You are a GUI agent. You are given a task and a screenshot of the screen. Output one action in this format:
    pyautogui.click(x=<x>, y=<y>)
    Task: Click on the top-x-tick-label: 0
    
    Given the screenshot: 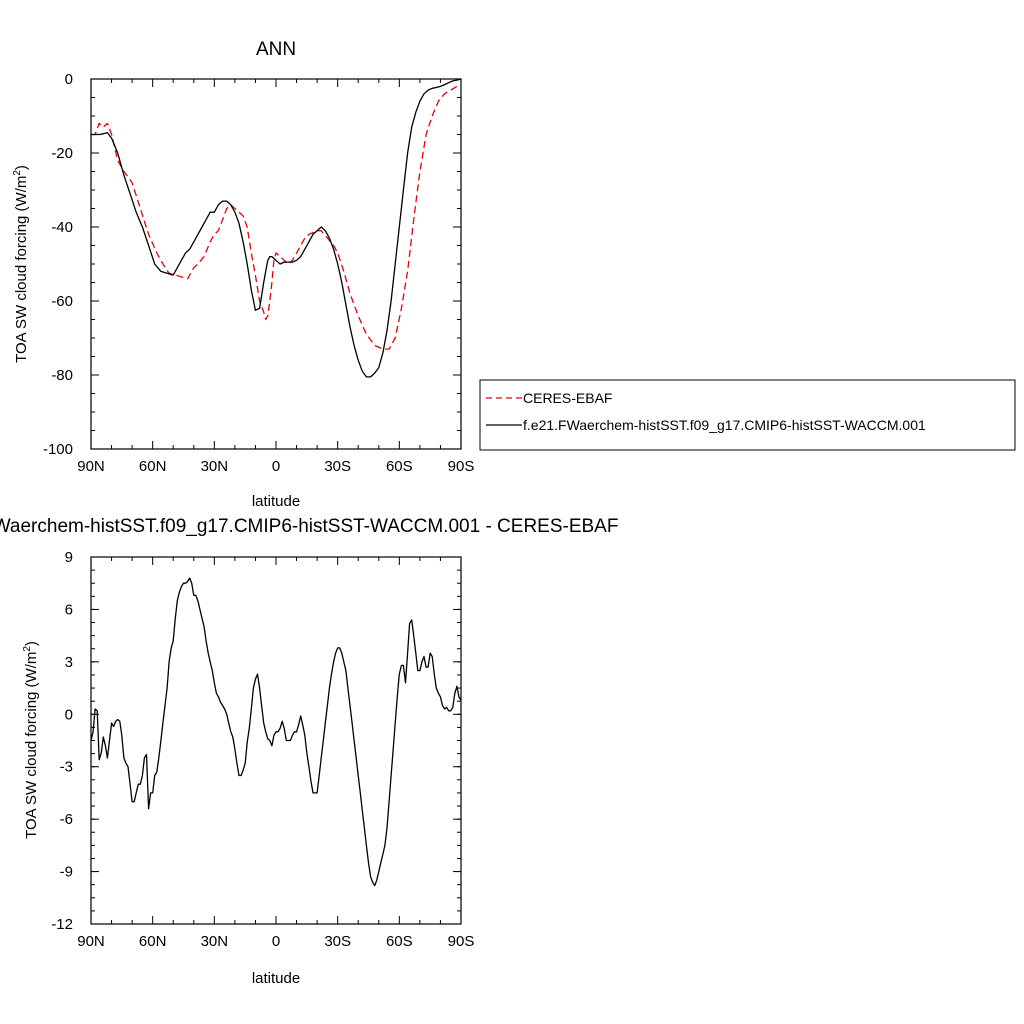 What is the action you would take?
    pyautogui.click(x=276, y=466)
    